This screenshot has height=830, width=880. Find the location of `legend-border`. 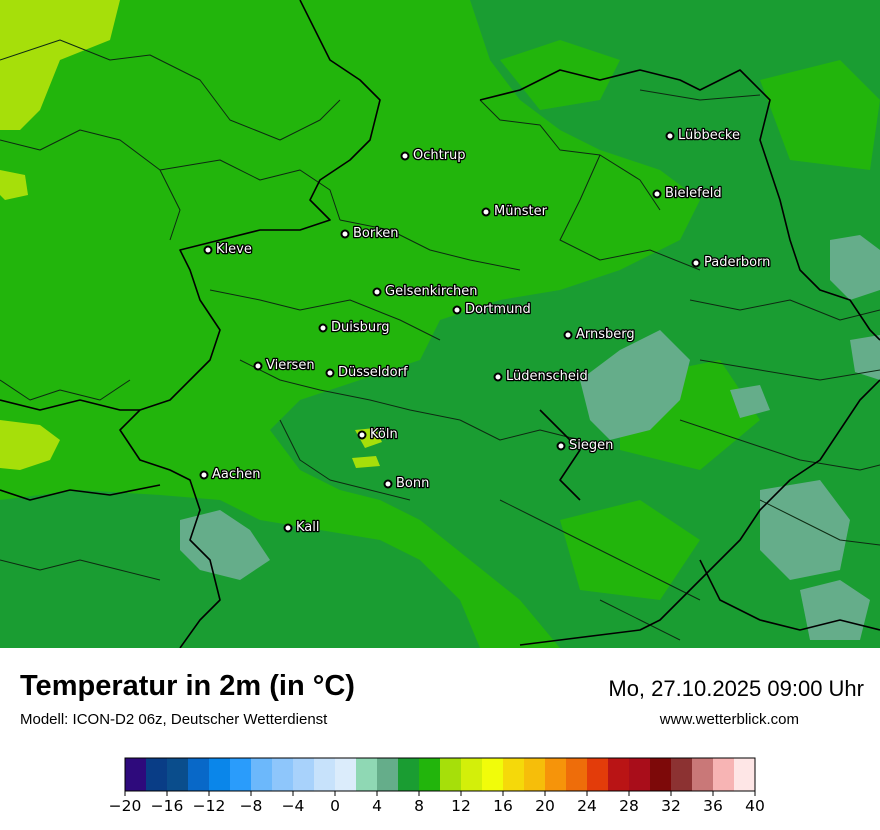

legend-border is located at coordinates (440, 774).